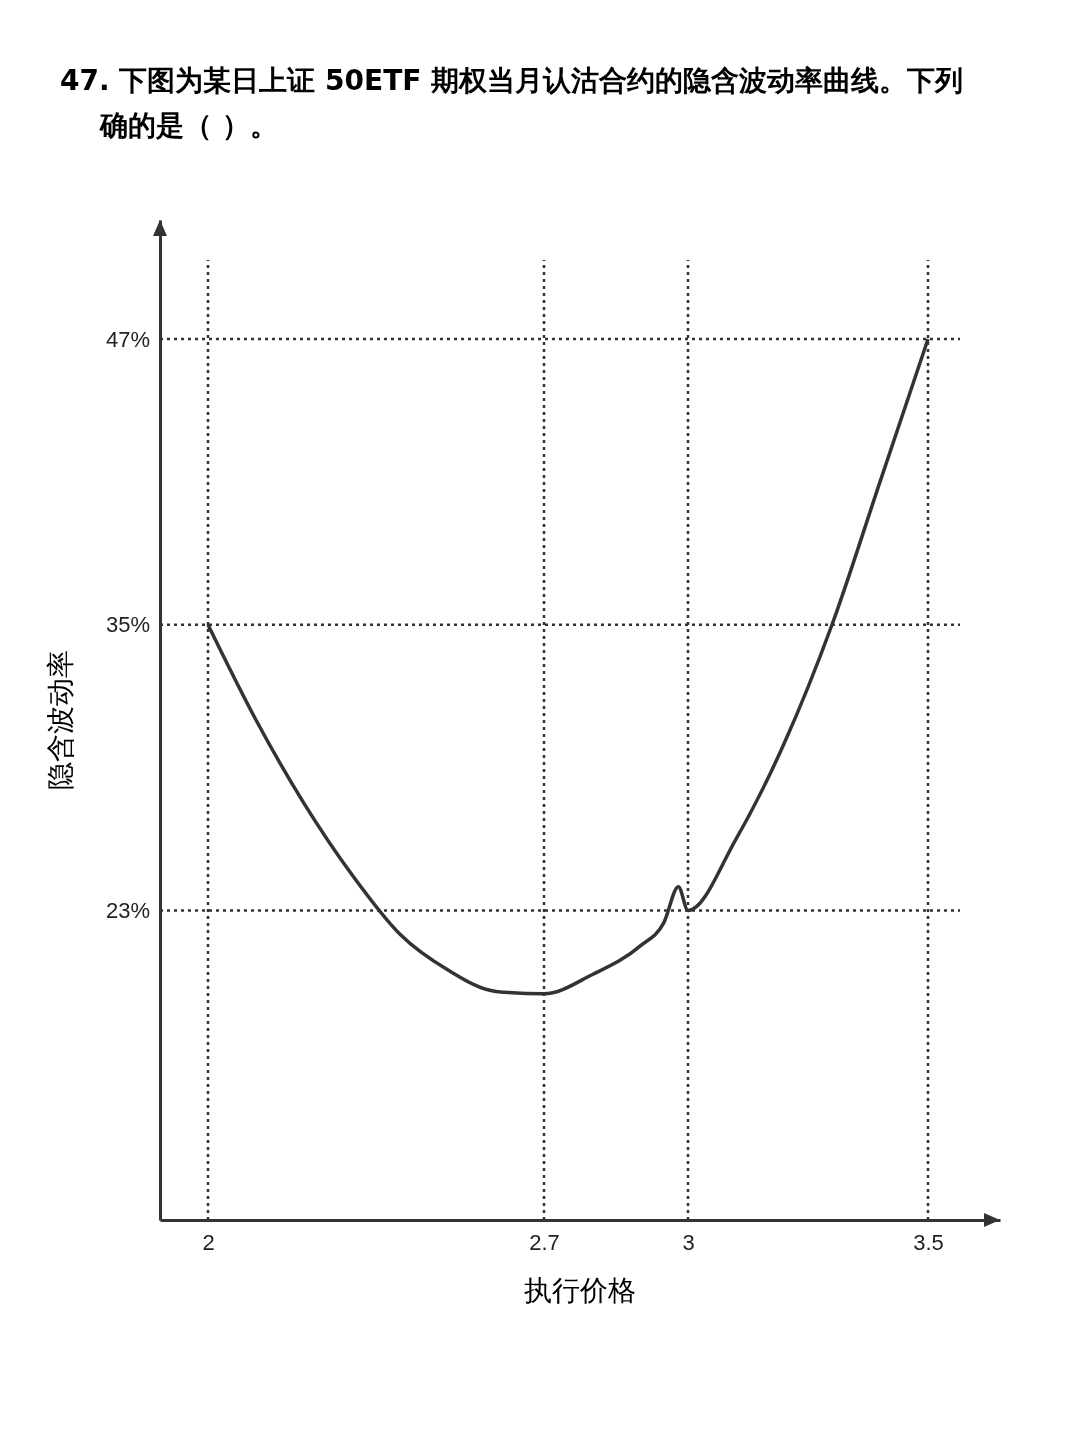 This screenshot has width=1080, height=1440. What do you see at coordinates (127, 339) in the screenshot?
I see `y-tick-label: 47%` at bounding box center [127, 339].